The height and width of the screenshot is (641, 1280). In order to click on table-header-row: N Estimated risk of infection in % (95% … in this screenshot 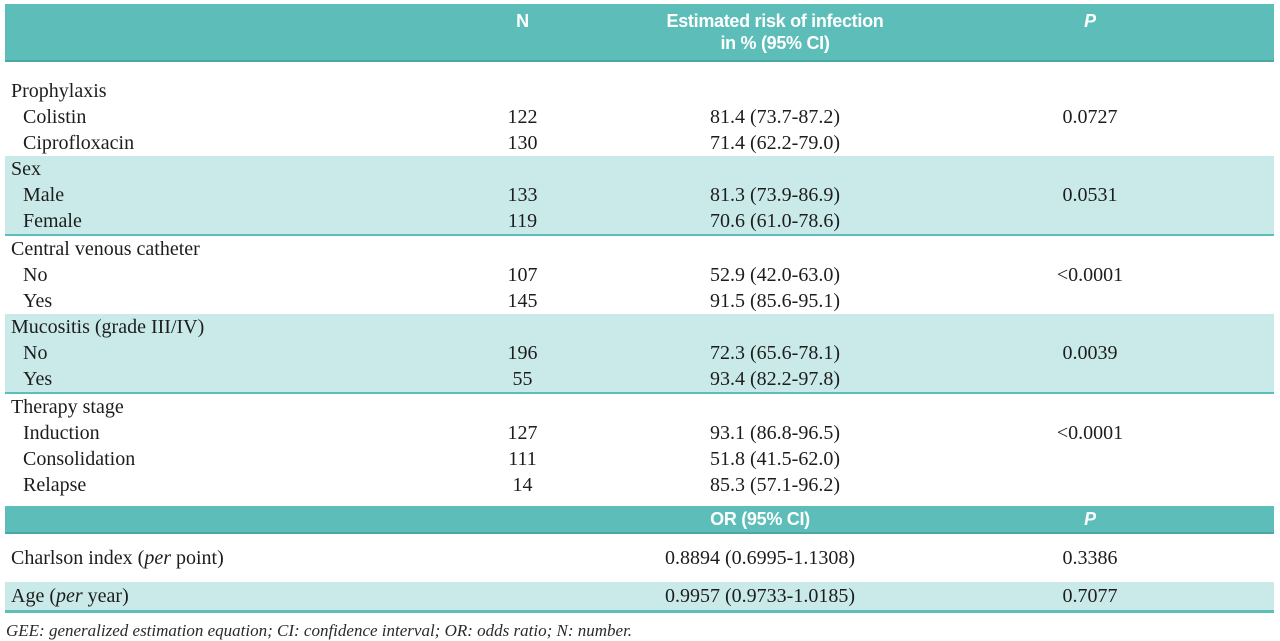, I will do `click(639, 33)`.